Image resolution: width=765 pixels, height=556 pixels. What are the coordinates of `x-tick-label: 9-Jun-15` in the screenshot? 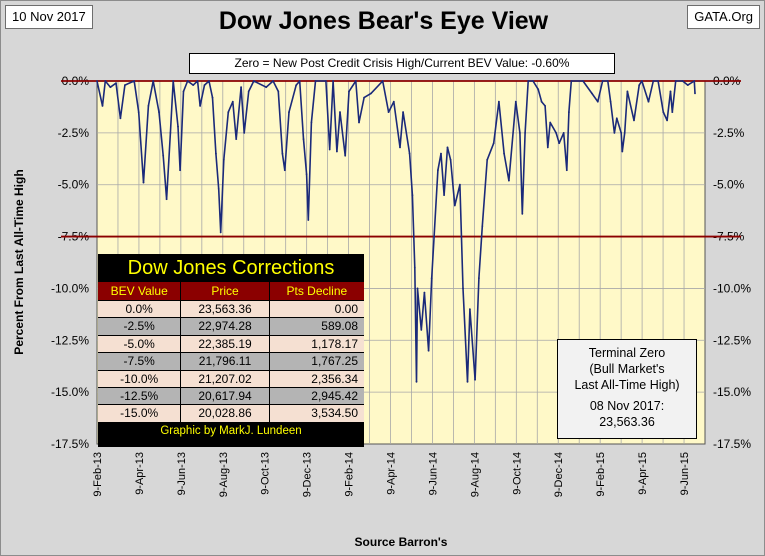 It's located at (685, 473).